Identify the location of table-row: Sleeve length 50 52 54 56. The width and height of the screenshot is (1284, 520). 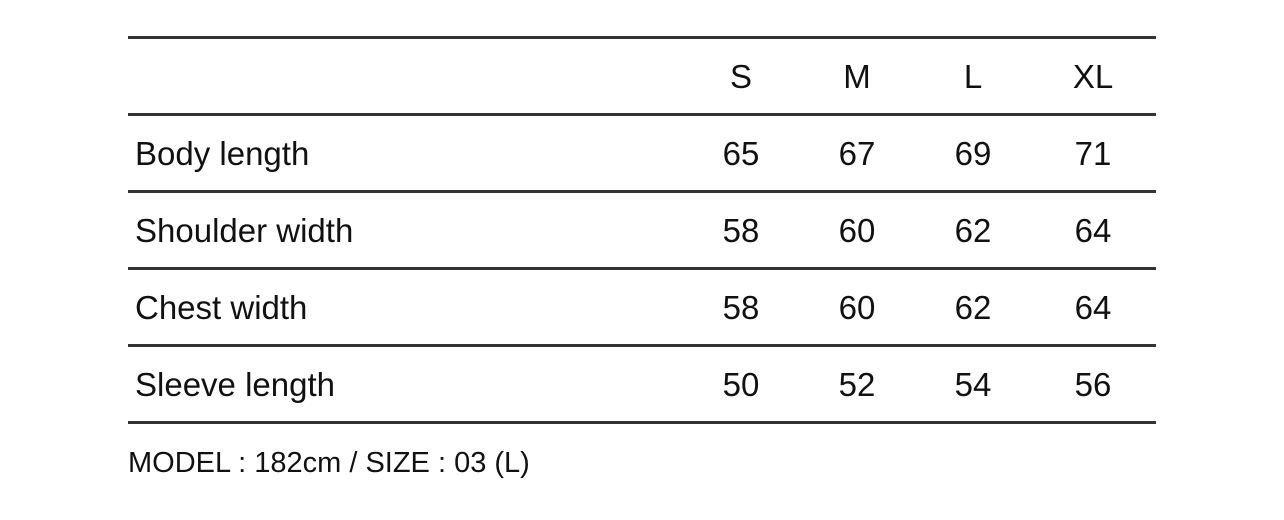
(642, 385).